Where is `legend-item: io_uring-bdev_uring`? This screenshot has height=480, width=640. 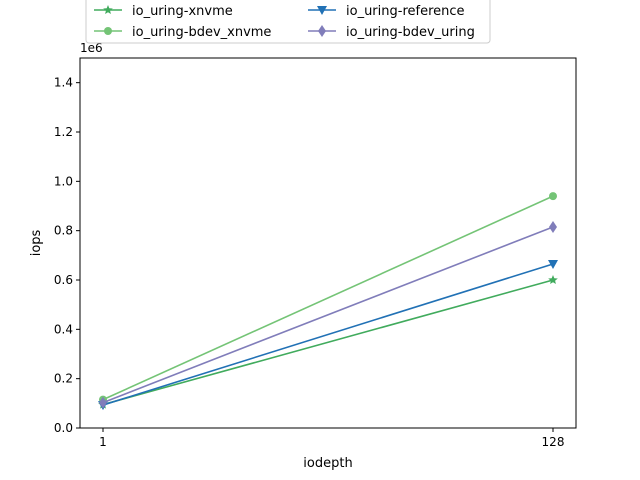 legend-item: io_uring-bdev_uring is located at coordinates (391, 32).